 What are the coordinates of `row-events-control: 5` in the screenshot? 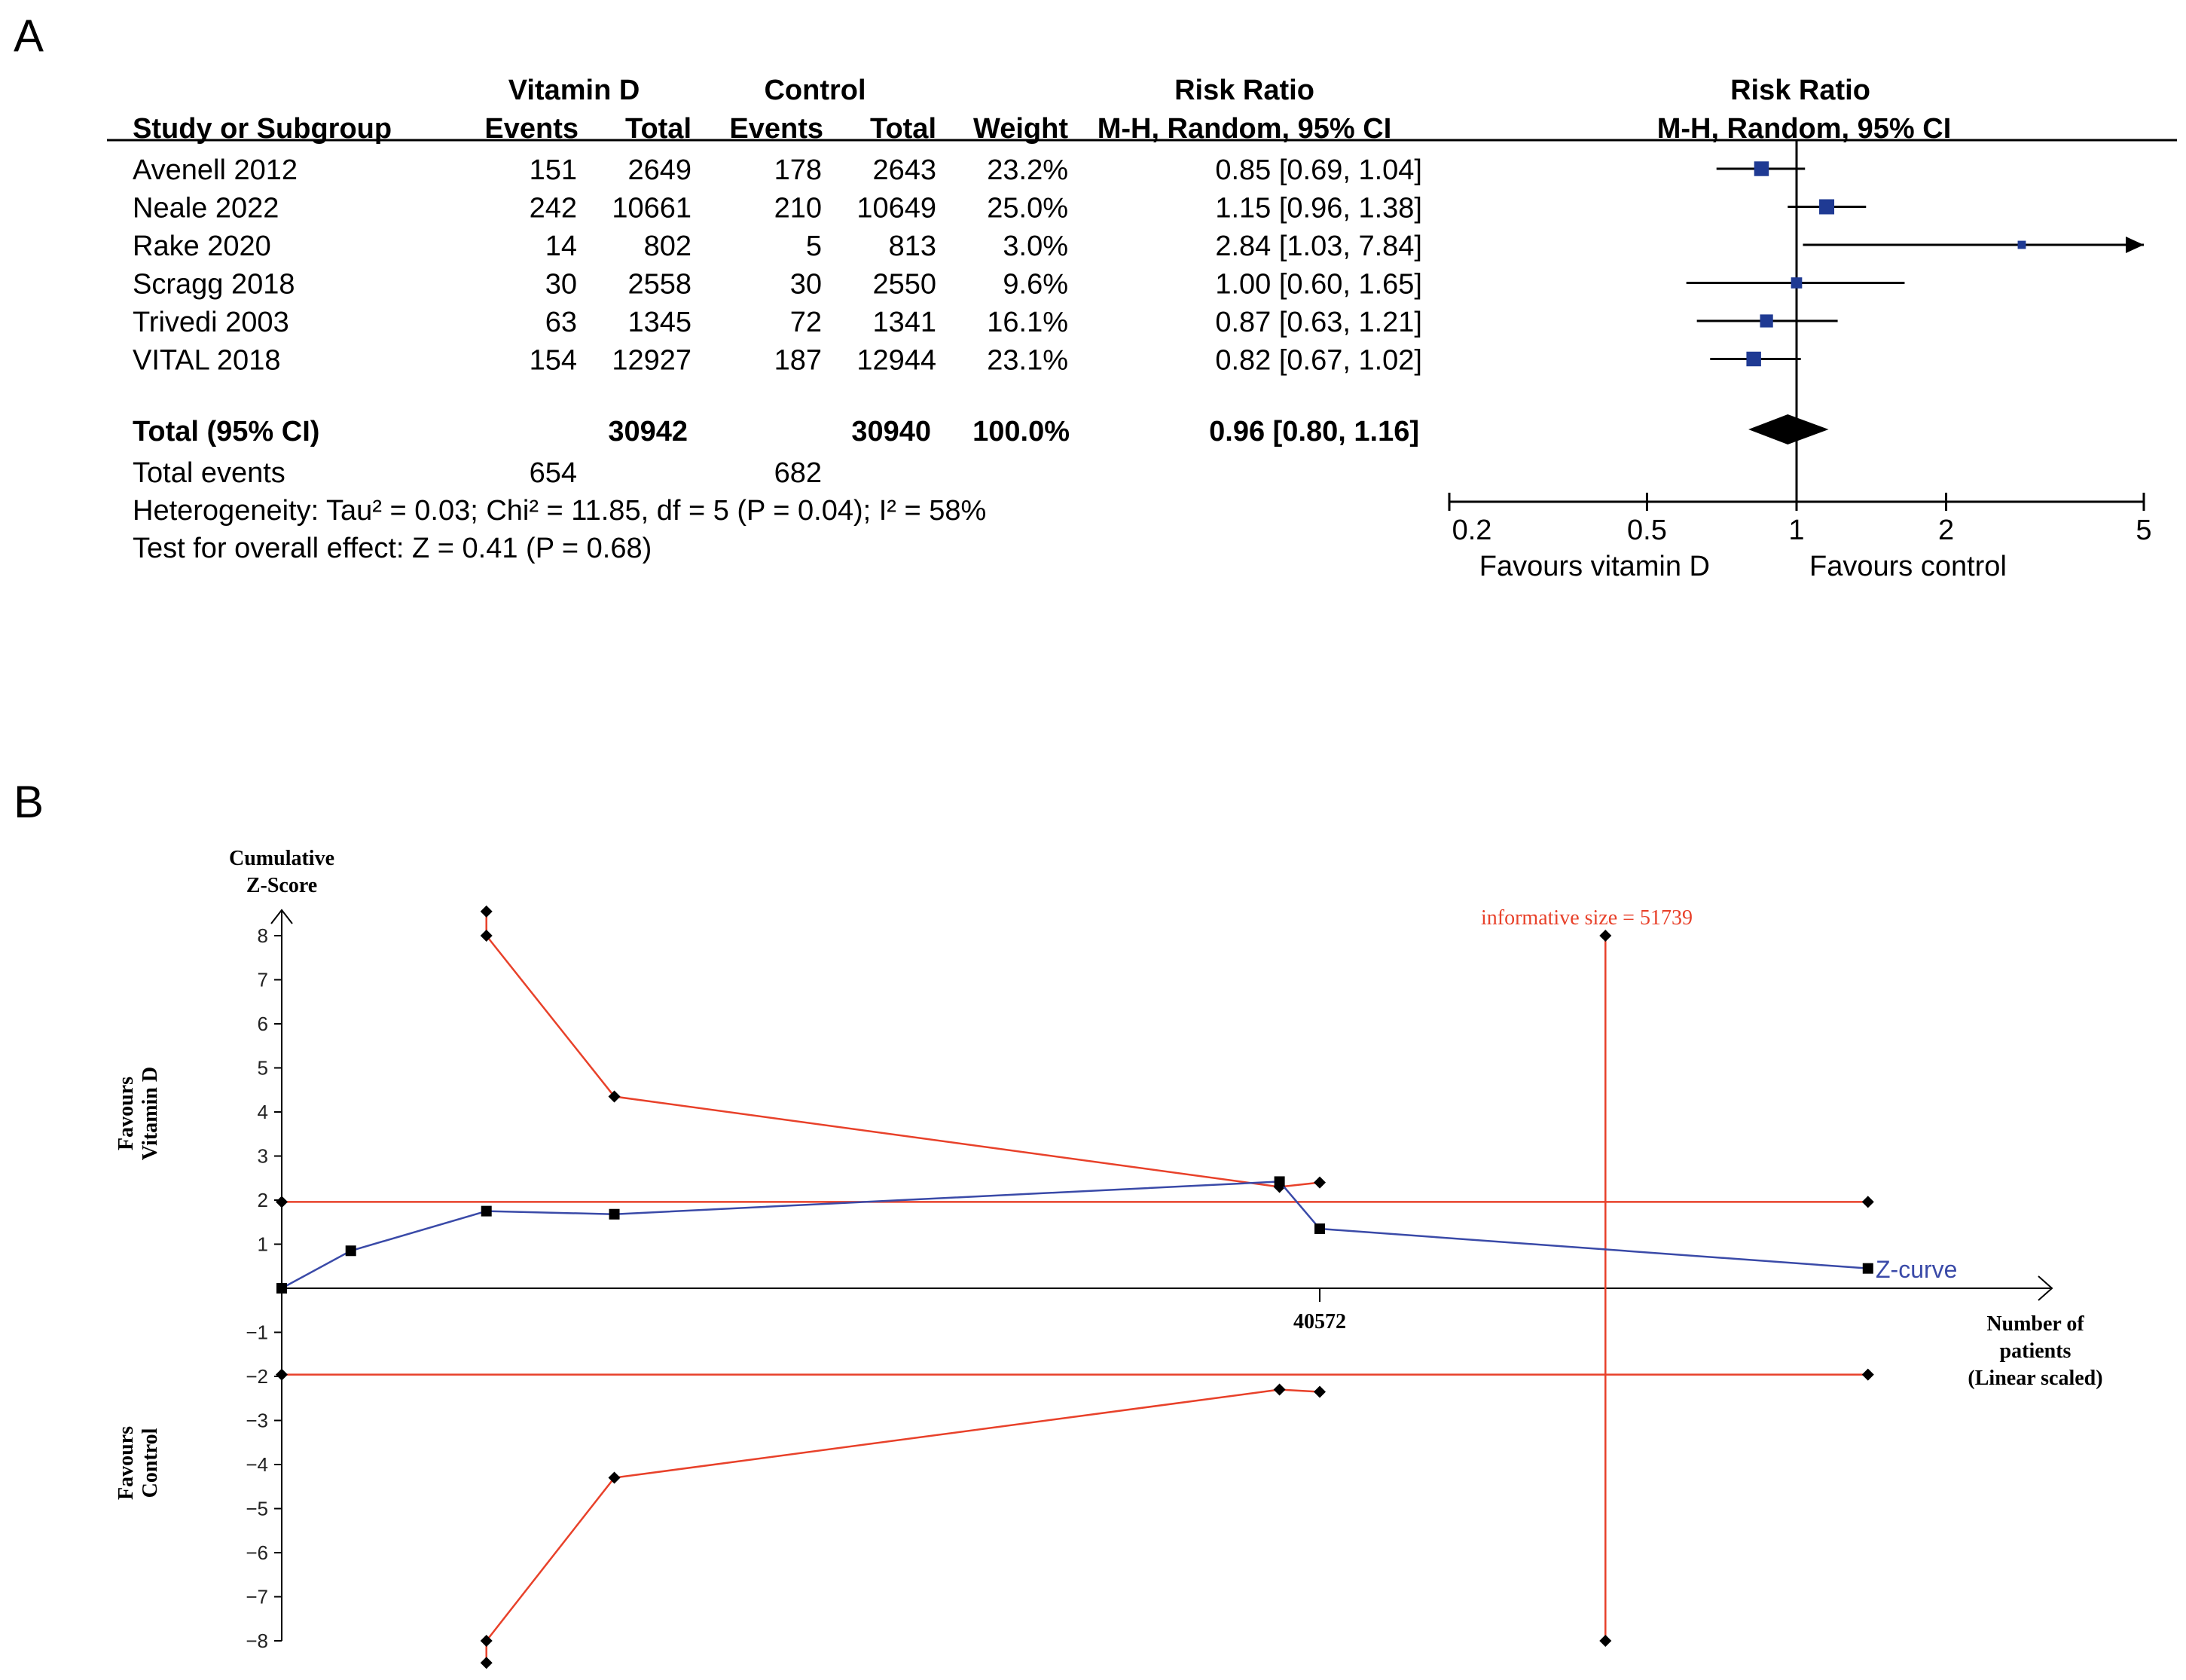 It's located at (814, 246).